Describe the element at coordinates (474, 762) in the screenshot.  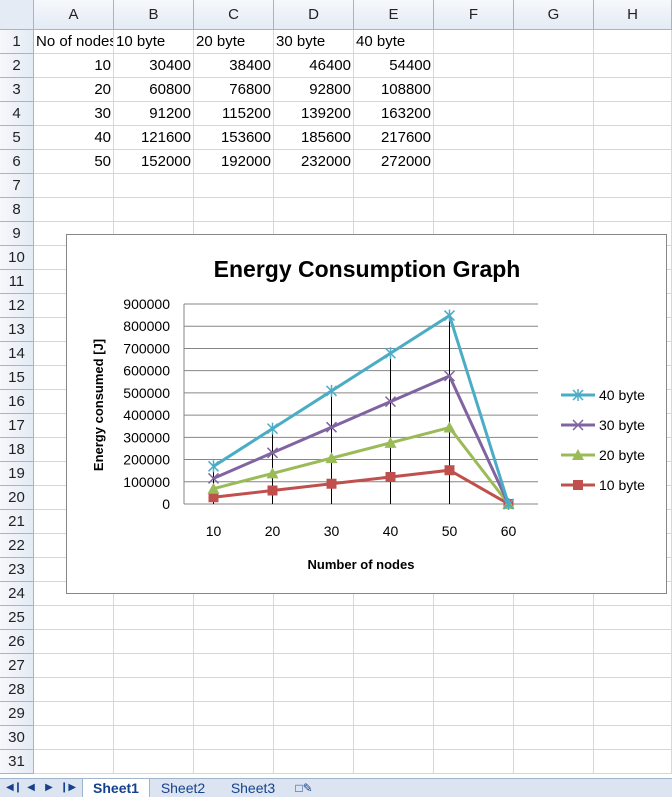
I see `cell-f31` at that location.